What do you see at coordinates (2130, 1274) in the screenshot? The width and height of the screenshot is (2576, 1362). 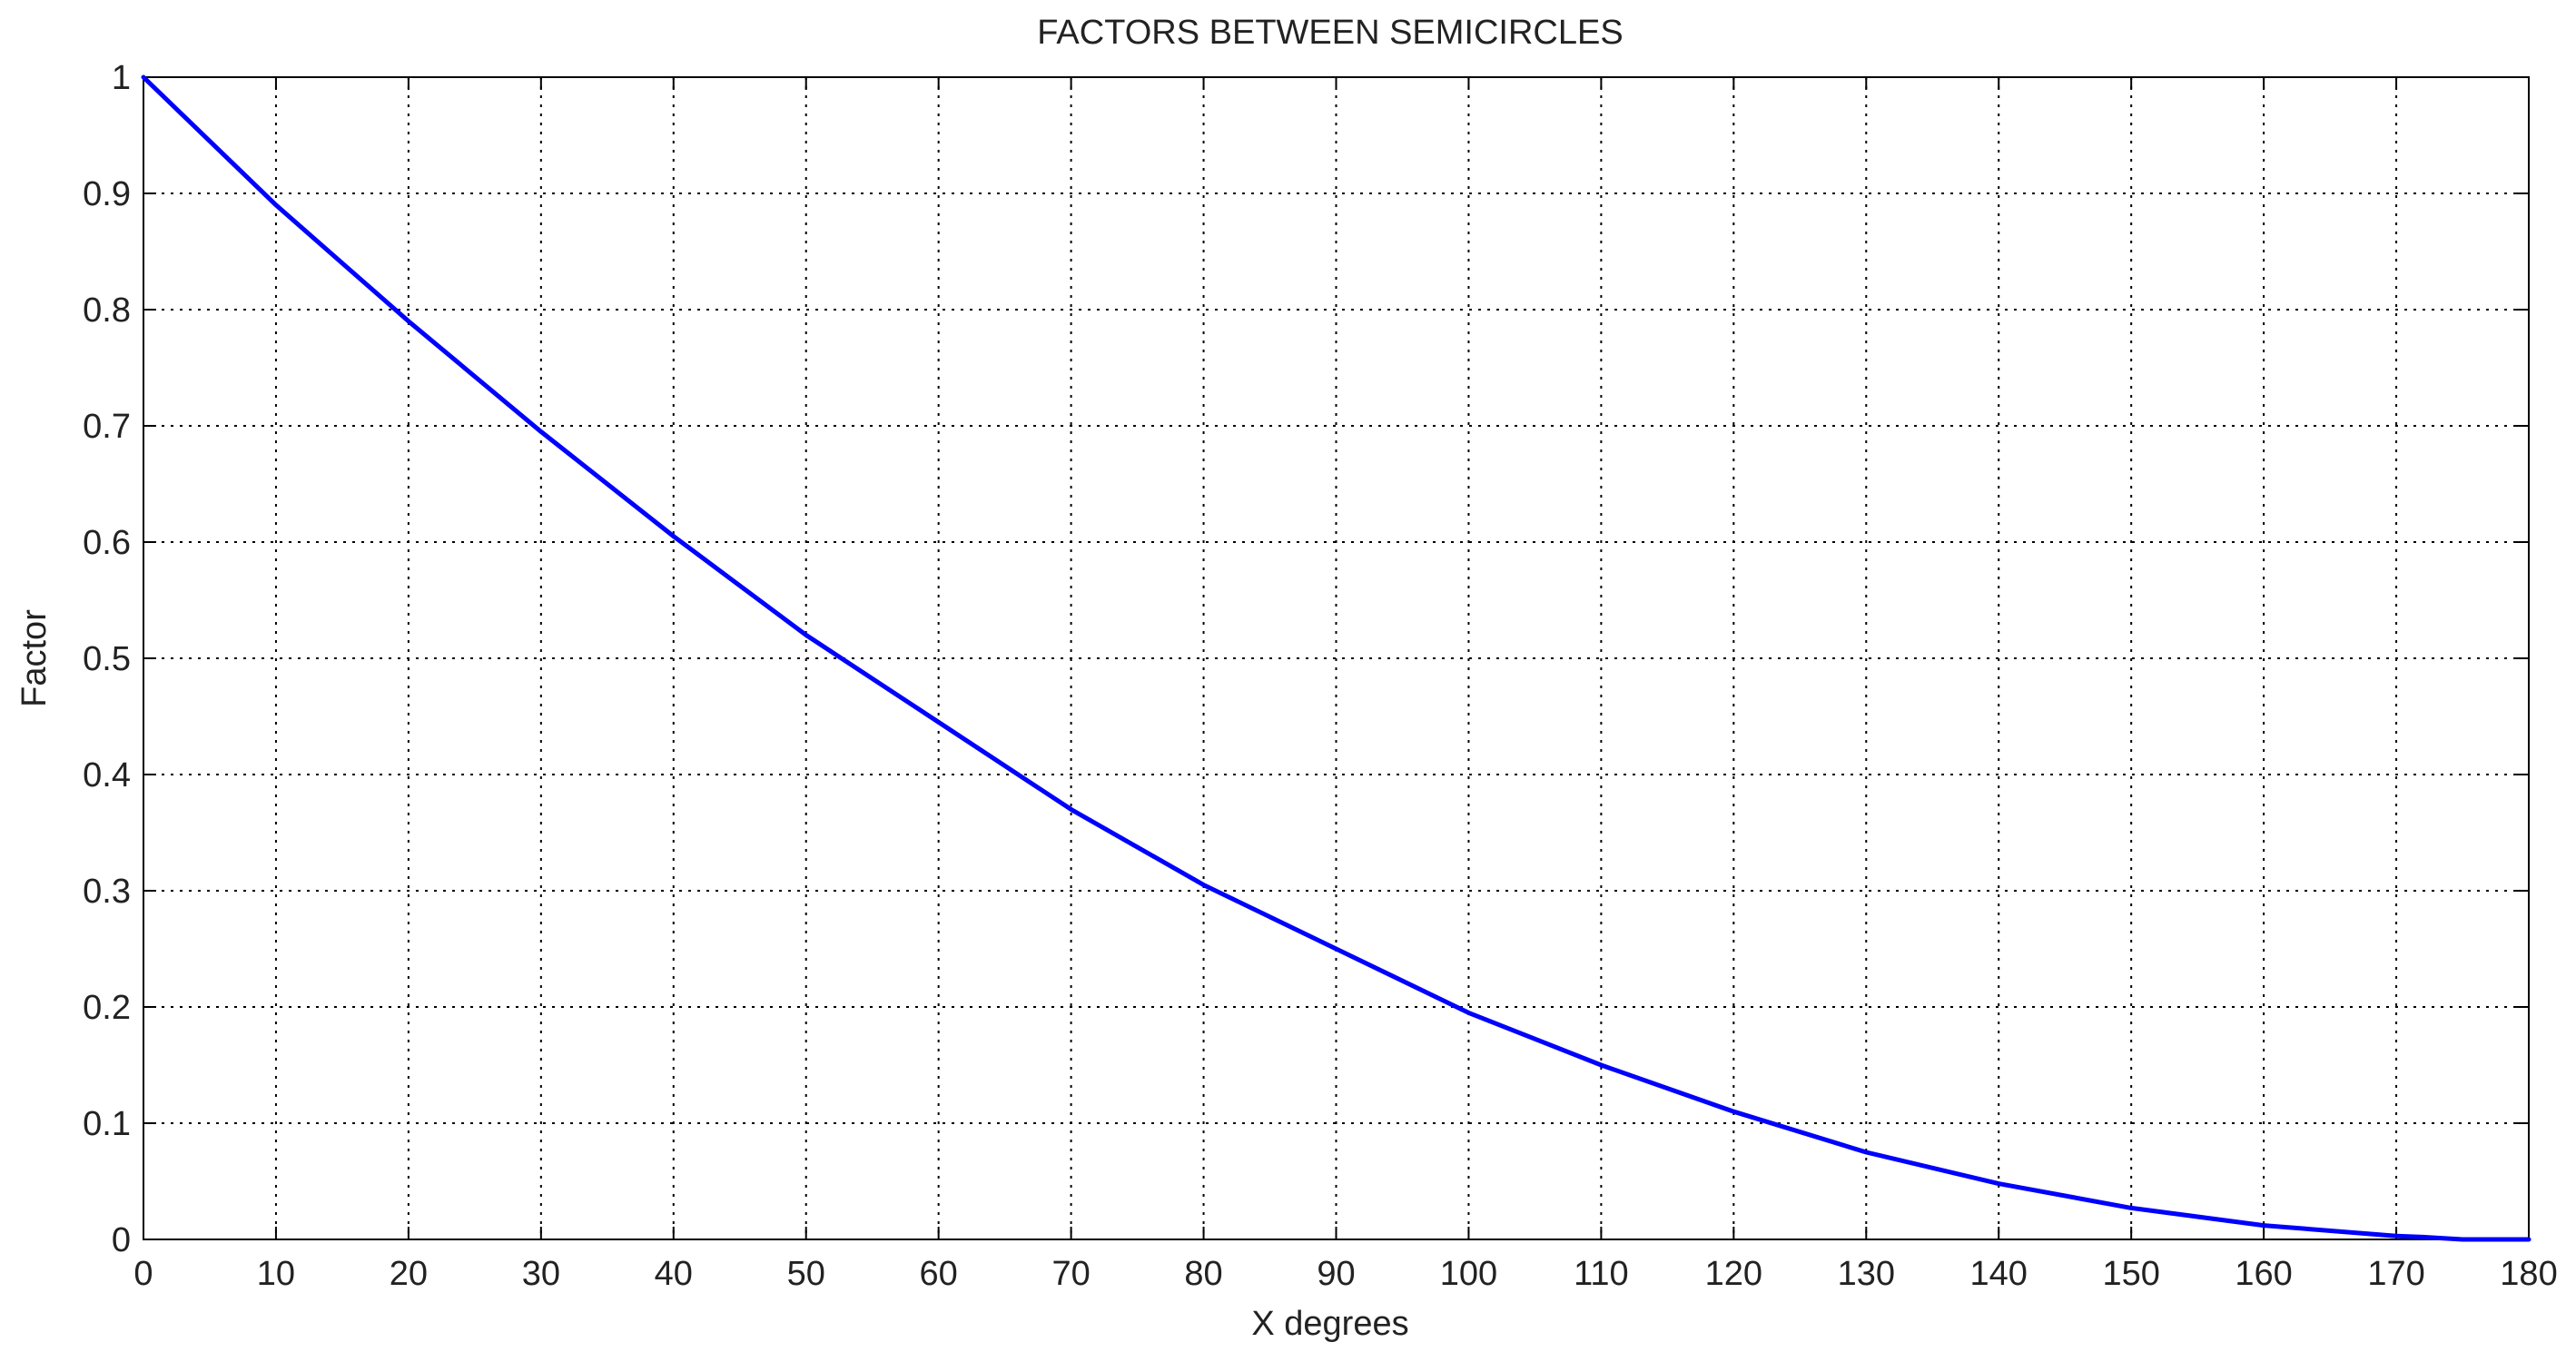 I see `x-tick-label: 150` at bounding box center [2130, 1274].